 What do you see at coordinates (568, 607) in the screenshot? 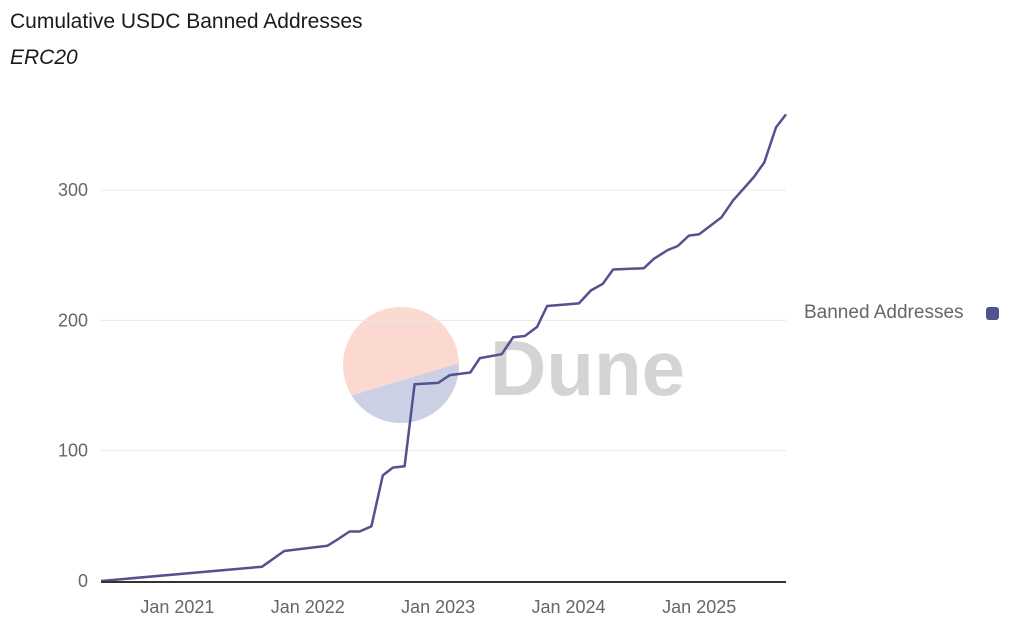
I see `x-tick-label: Jan 2024` at bounding box center [568, 607].